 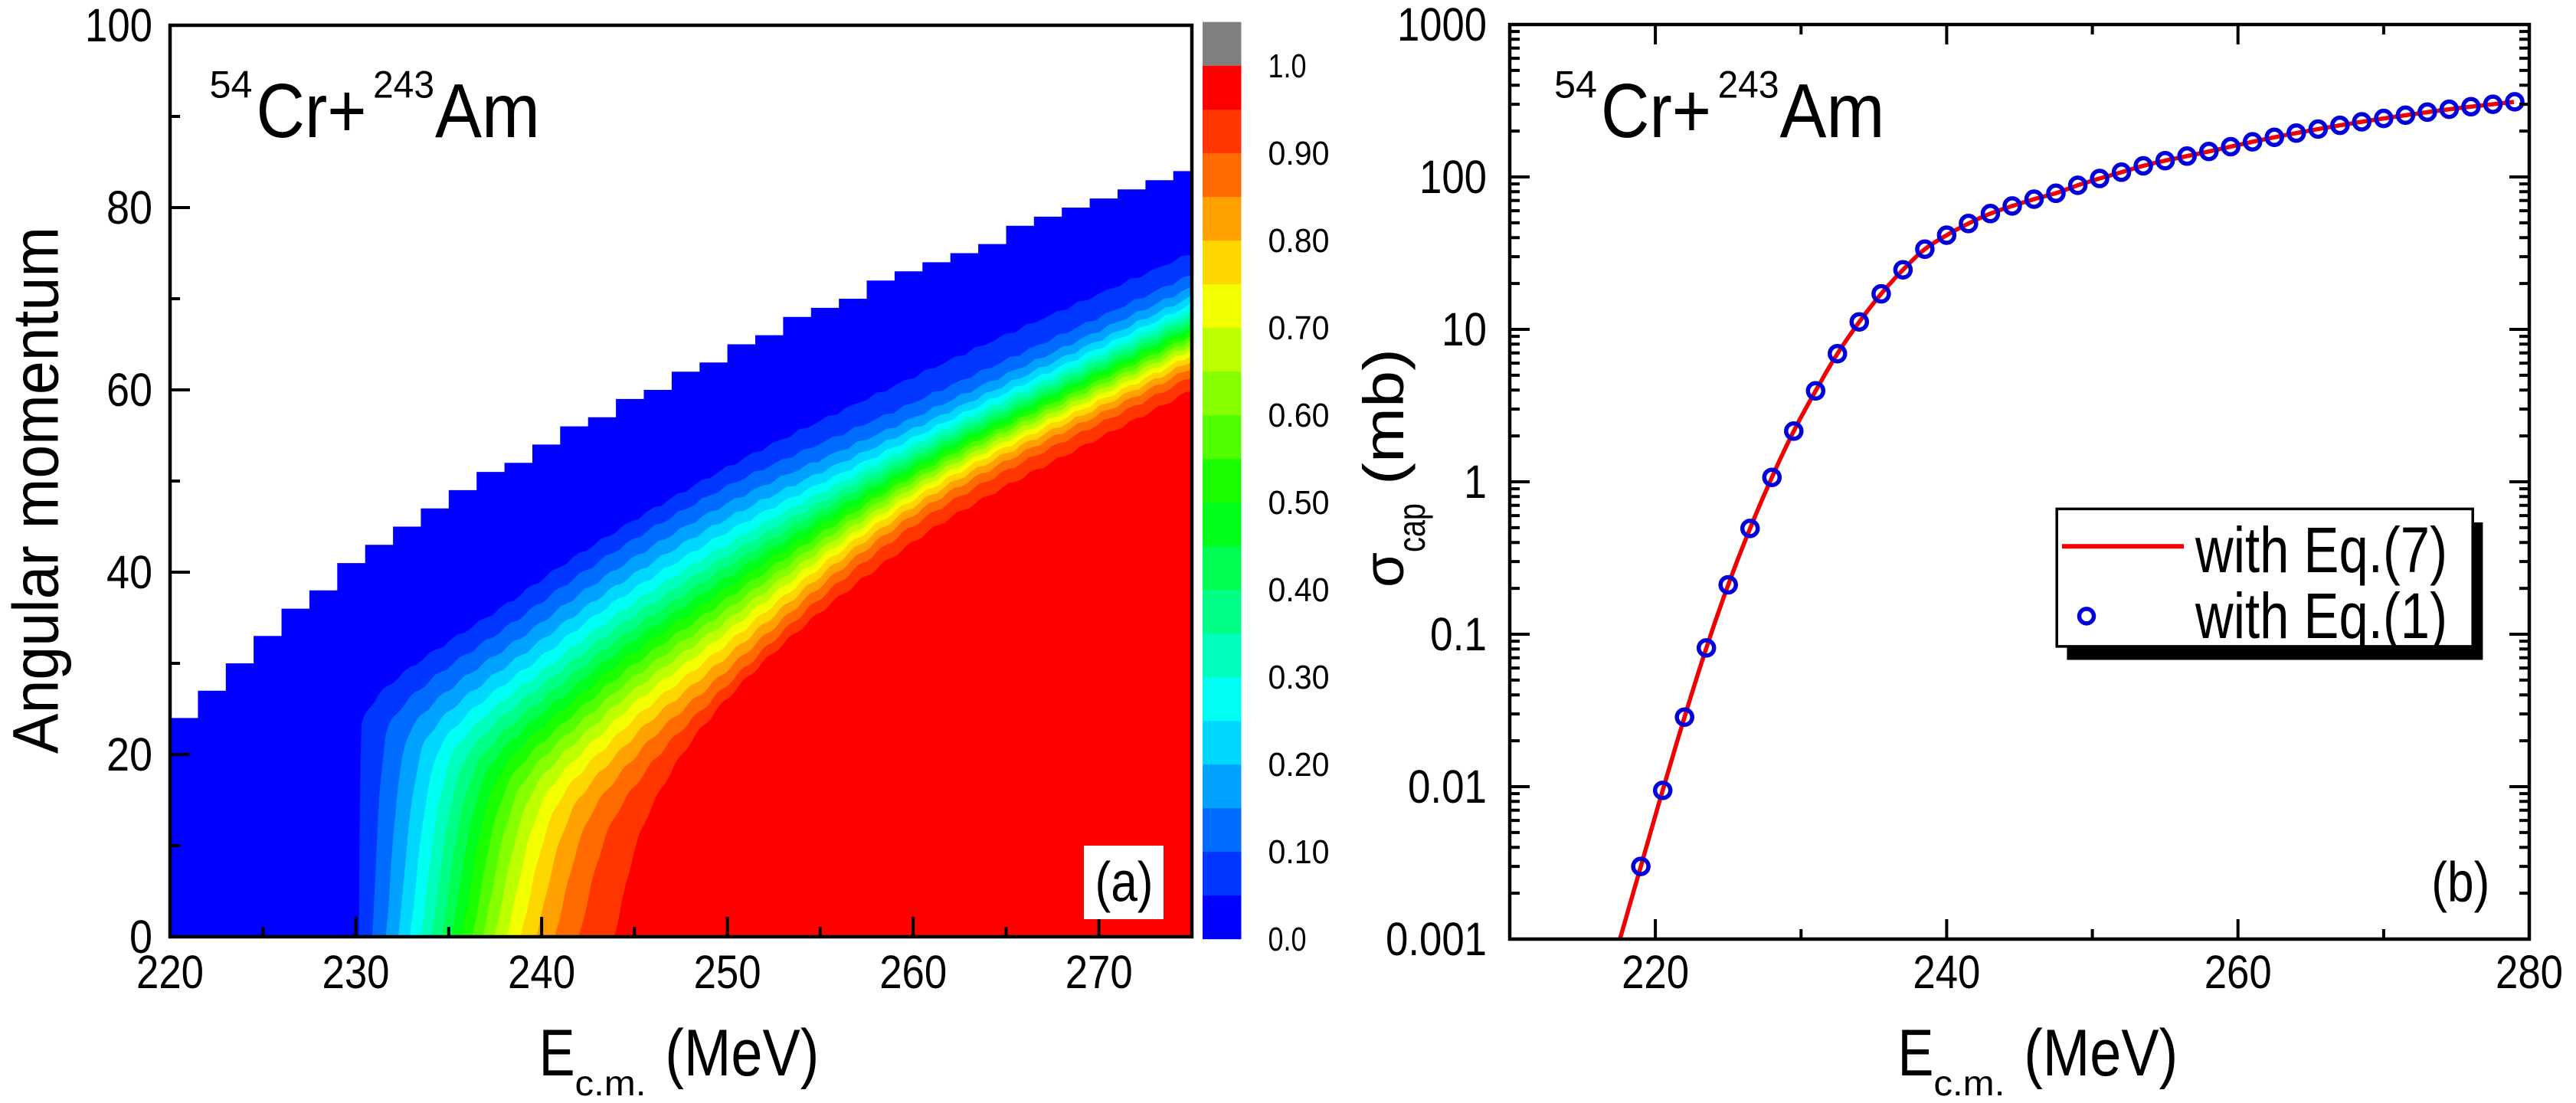 I want to click on svg-text: with Eq.(7), so click(x=2321, y=550).